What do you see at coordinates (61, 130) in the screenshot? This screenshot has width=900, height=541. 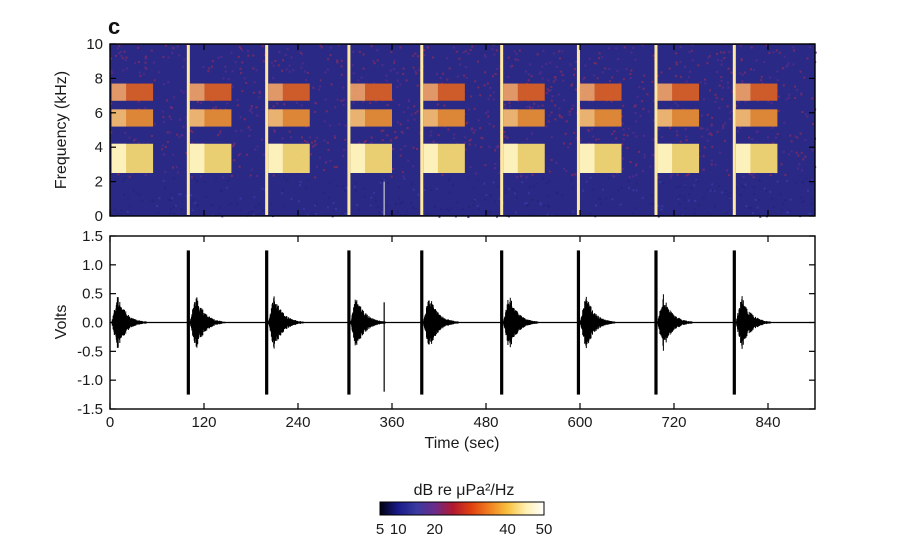 I see `spectrogram-y-axis-label: Frequency (kHz)` at bounding box center [61, 130].